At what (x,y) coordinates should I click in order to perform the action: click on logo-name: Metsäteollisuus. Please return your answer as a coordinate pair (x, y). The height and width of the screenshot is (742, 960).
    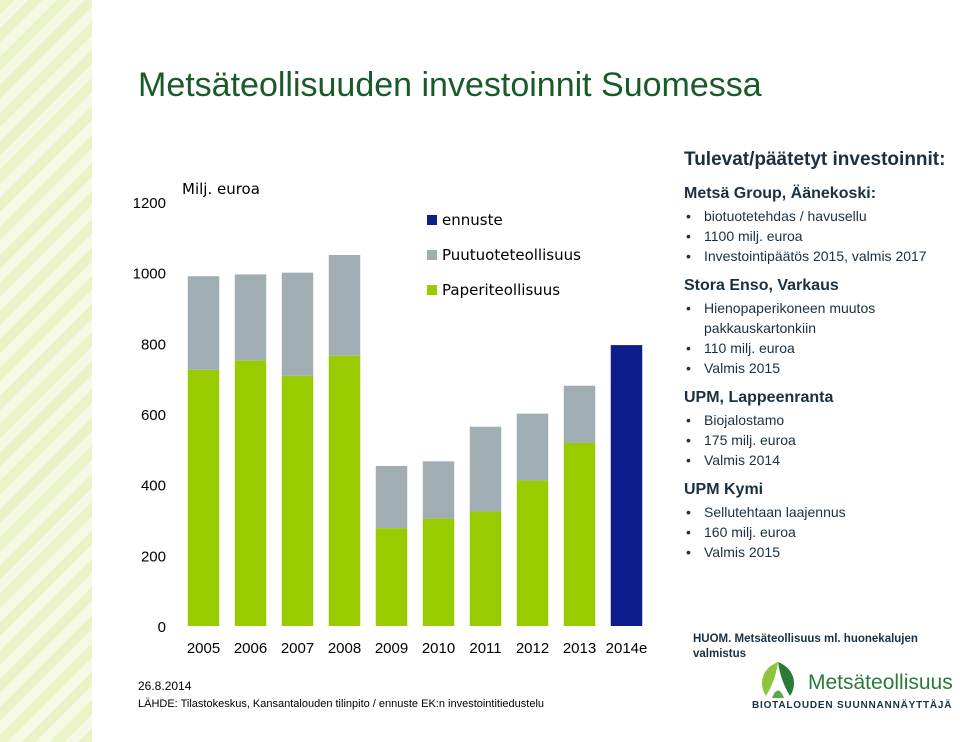
    Looking at the image, I should click on (880, 682).